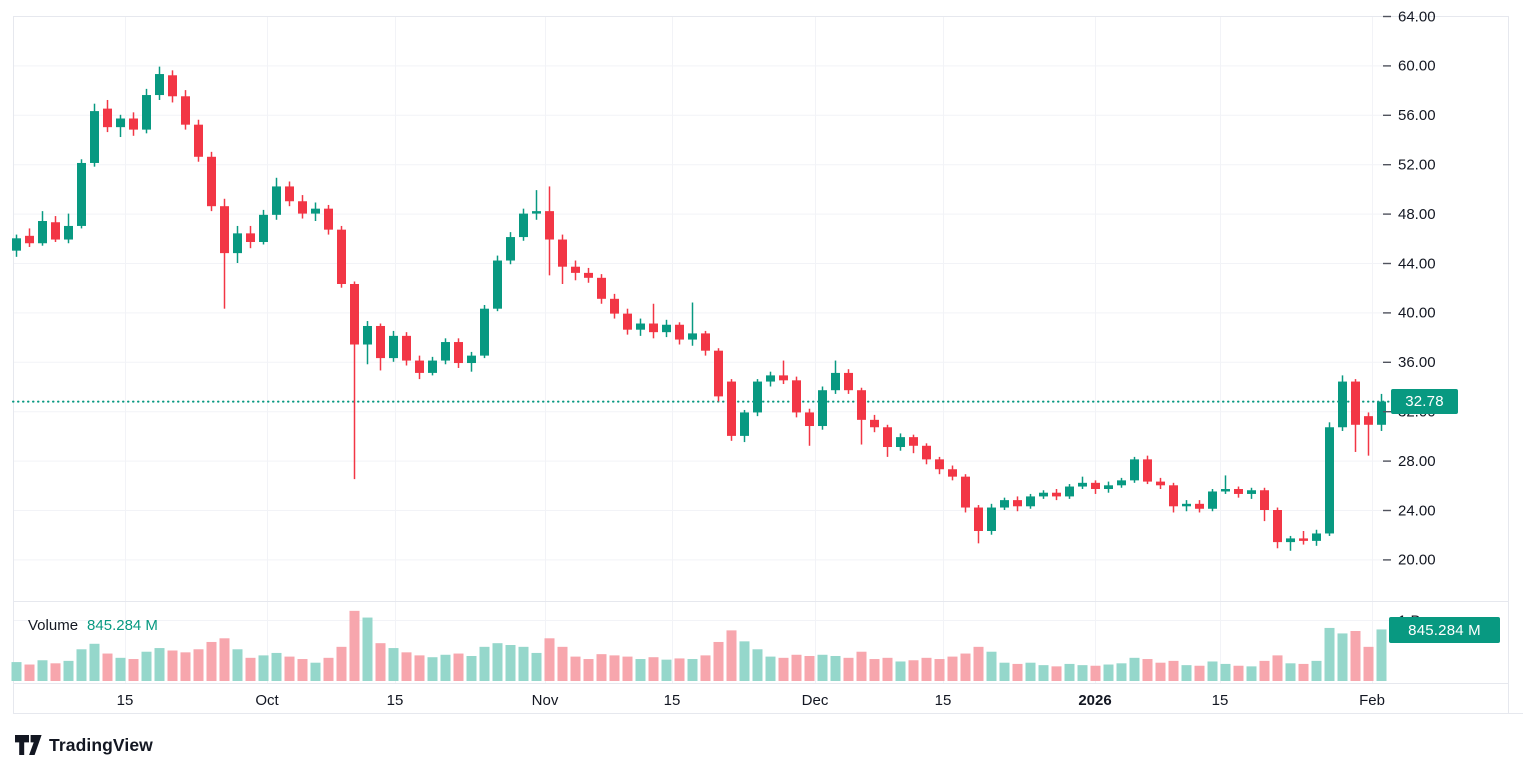 This screenshot has height=773, width=1523. Describe the element at coordinates (1417, 115) in the screenshot. I see `price-tick-label: 56.00` at that location.